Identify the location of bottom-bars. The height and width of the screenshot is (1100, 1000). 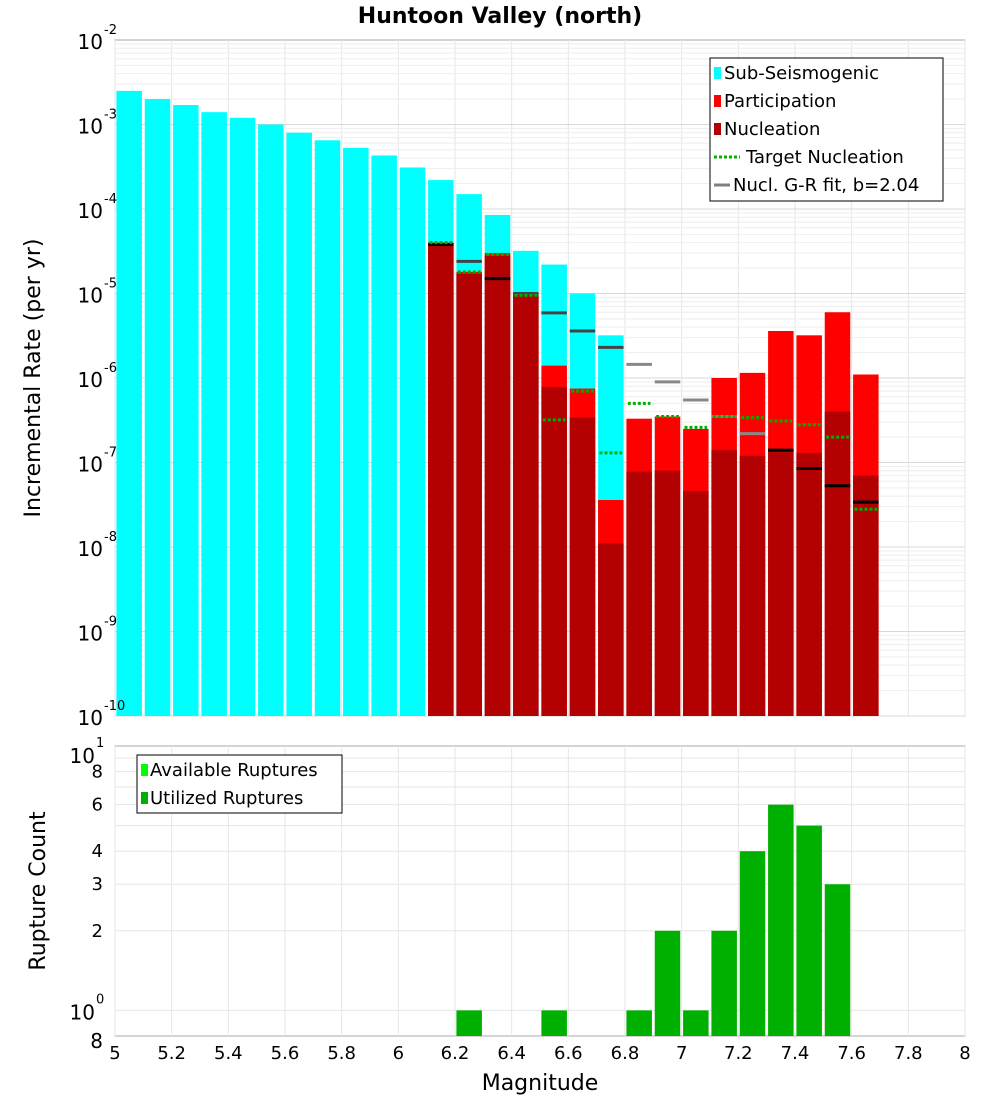
(653, 920).